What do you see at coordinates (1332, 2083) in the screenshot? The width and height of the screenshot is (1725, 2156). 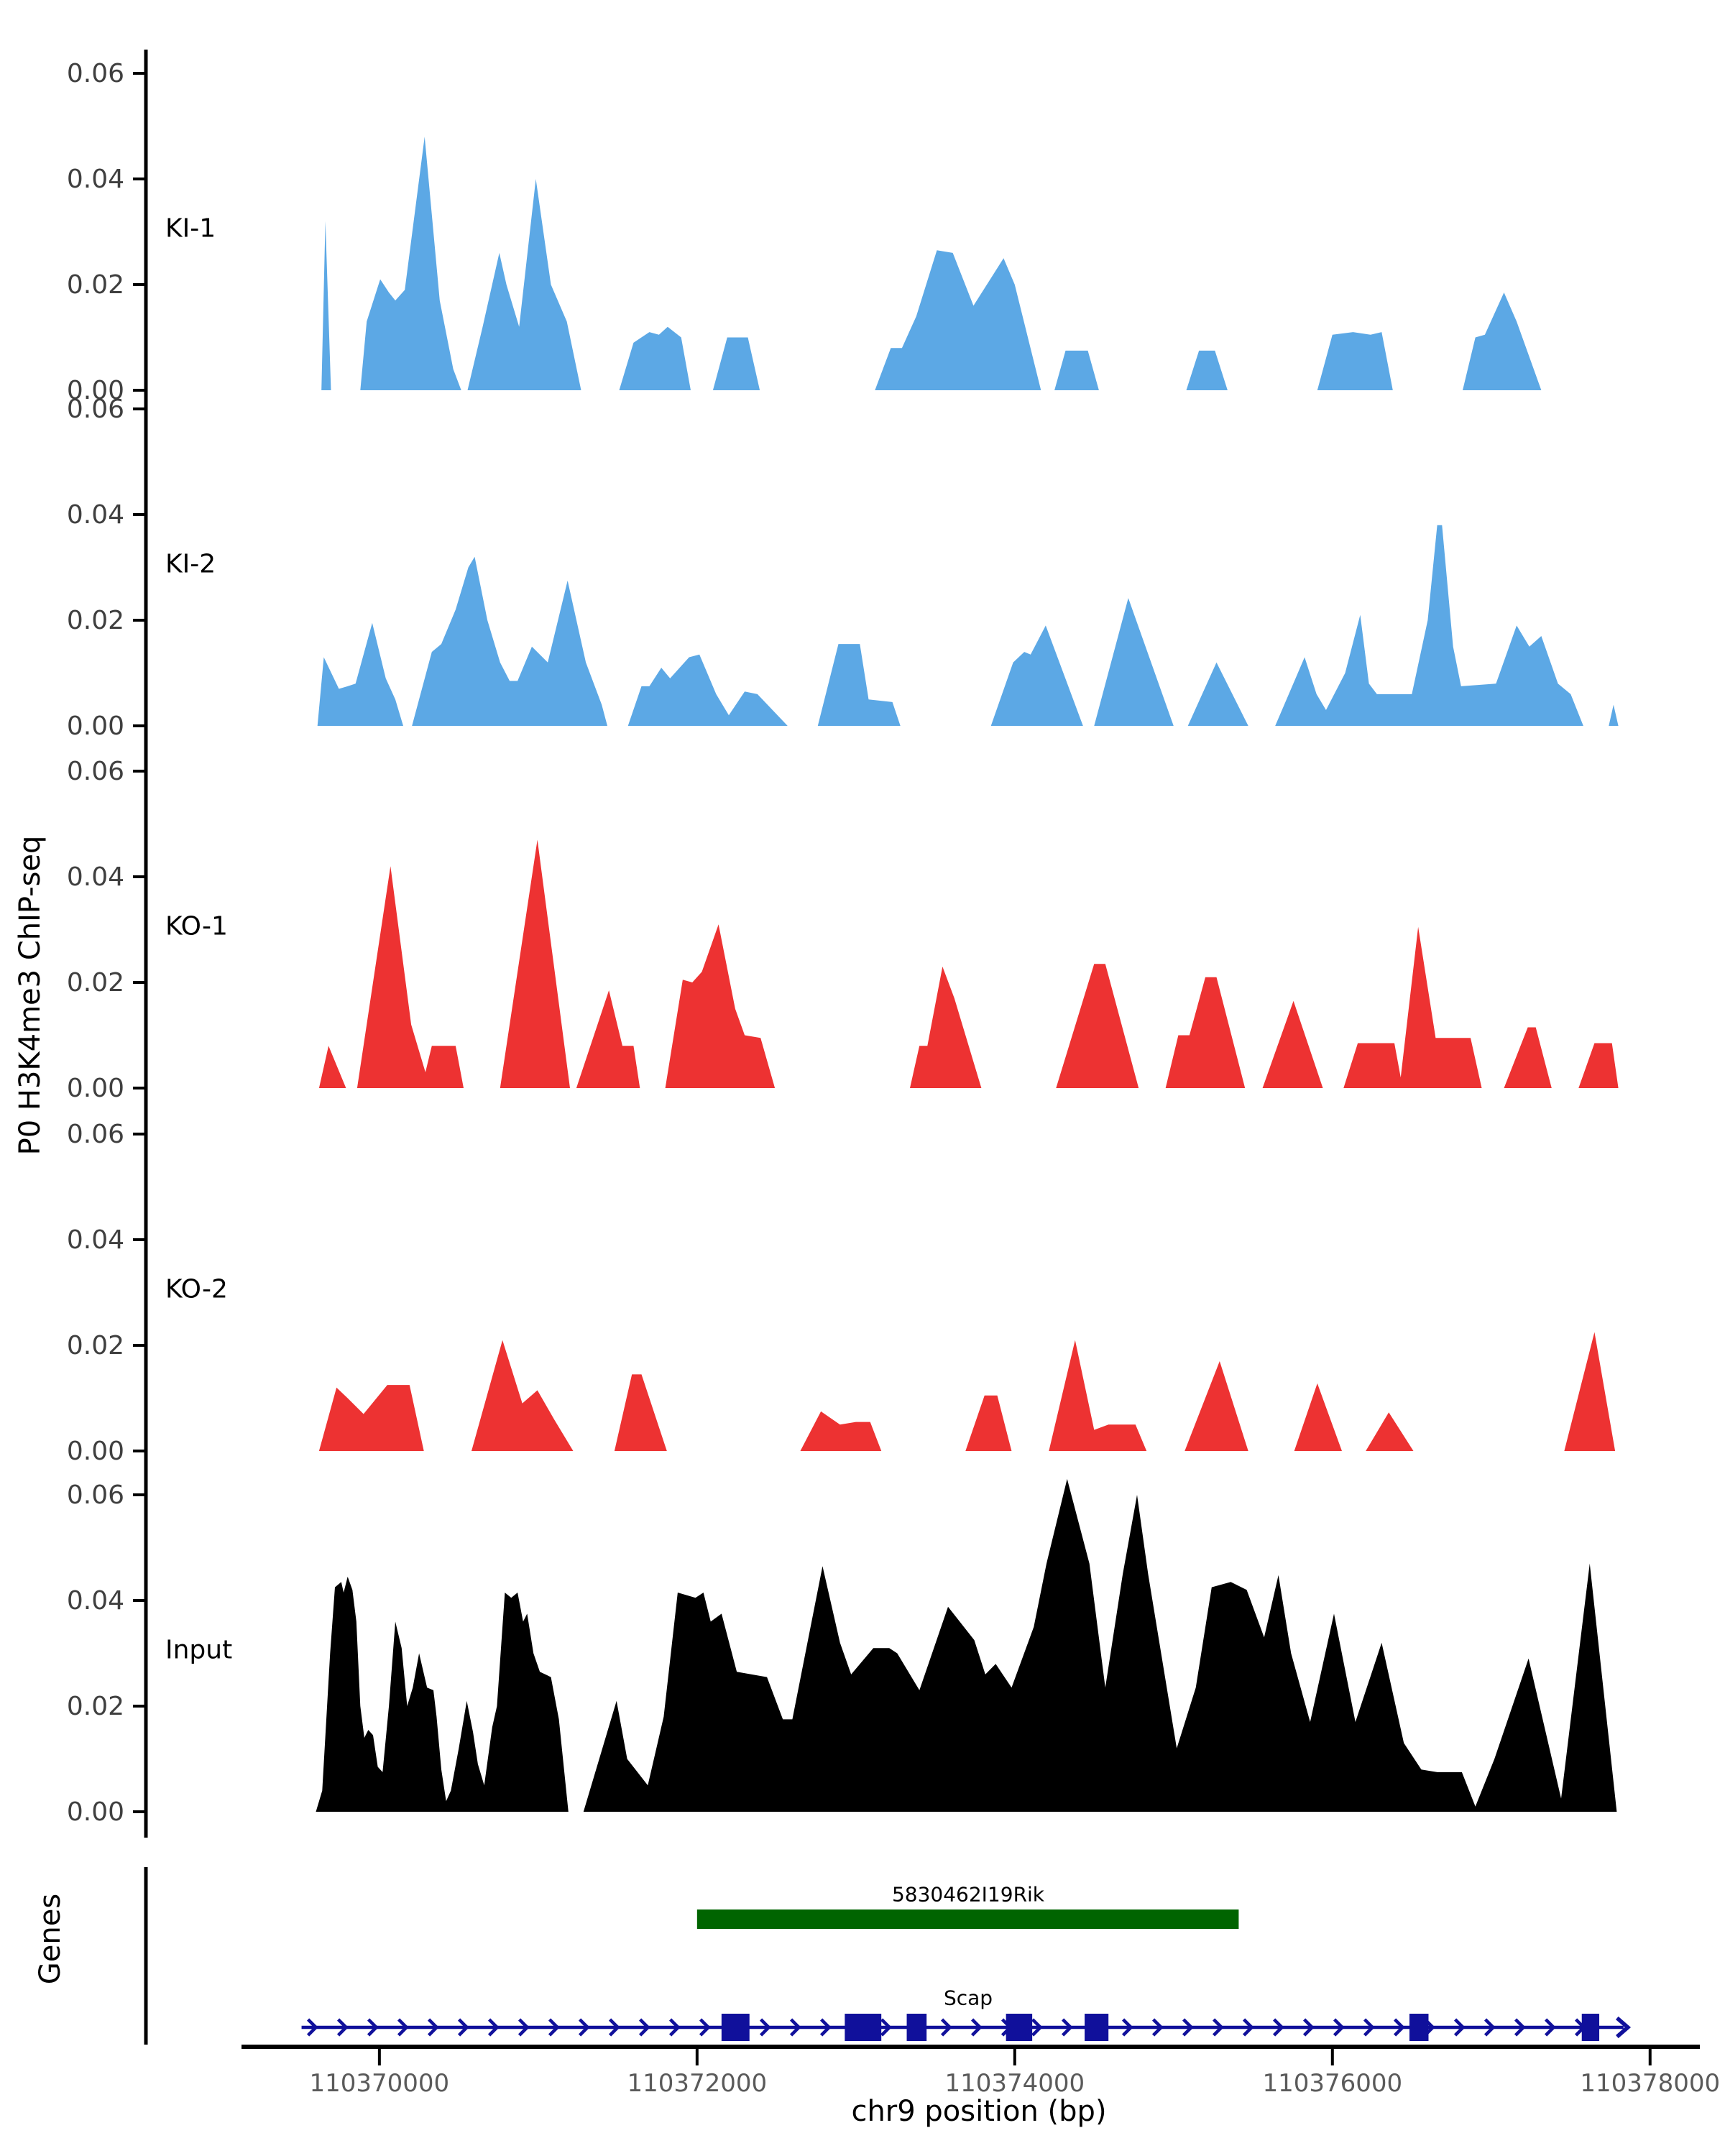 I see `x-tick-label: 110376000` at bounding box center [1332, 2083].